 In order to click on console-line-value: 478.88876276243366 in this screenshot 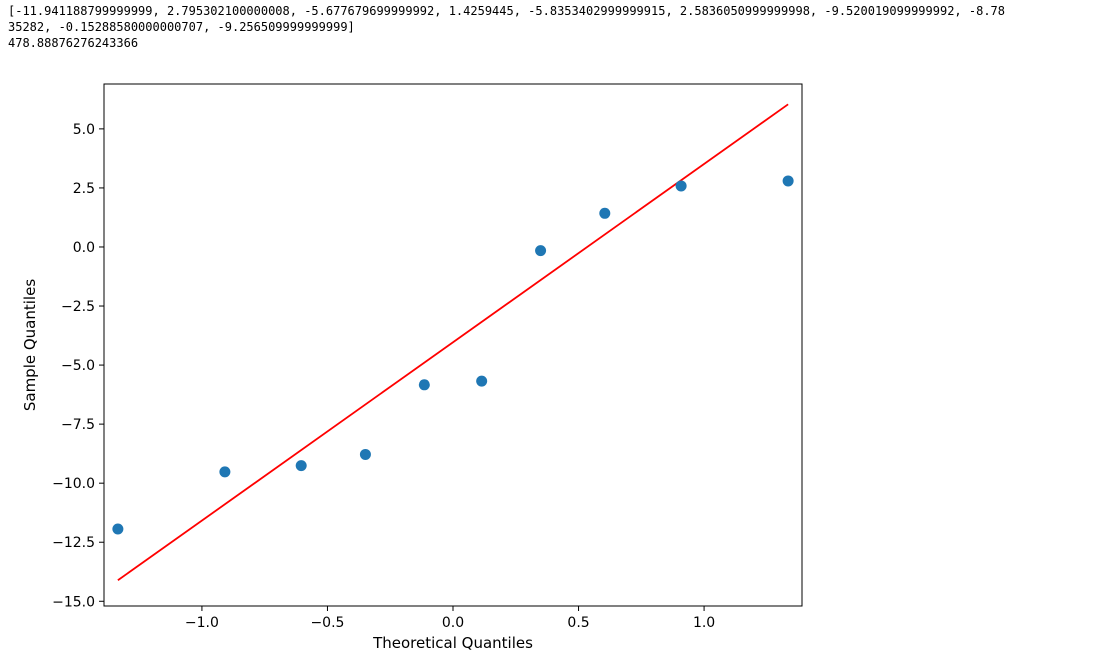, I will do `click(73, 43)`.